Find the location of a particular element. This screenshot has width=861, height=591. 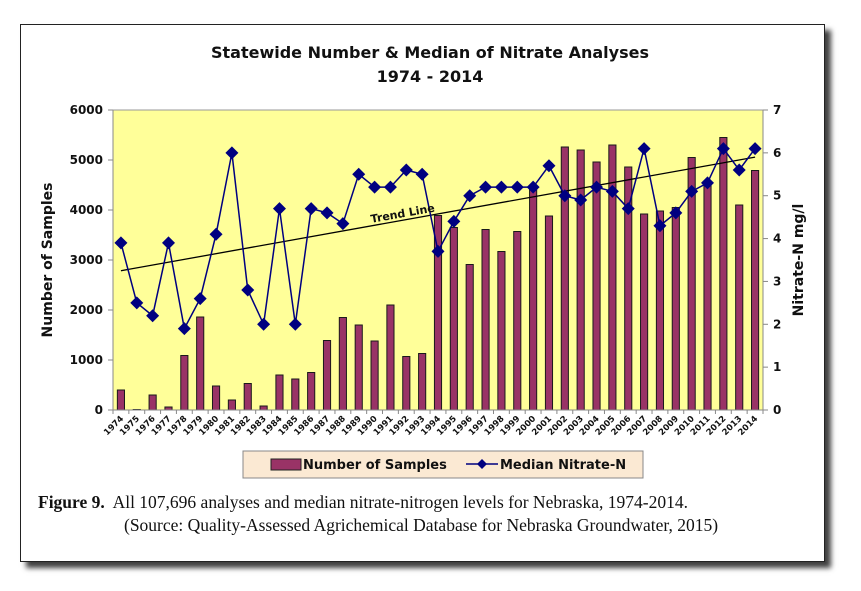

y2-tick-label: 0 is located at coordinates (777, 410).